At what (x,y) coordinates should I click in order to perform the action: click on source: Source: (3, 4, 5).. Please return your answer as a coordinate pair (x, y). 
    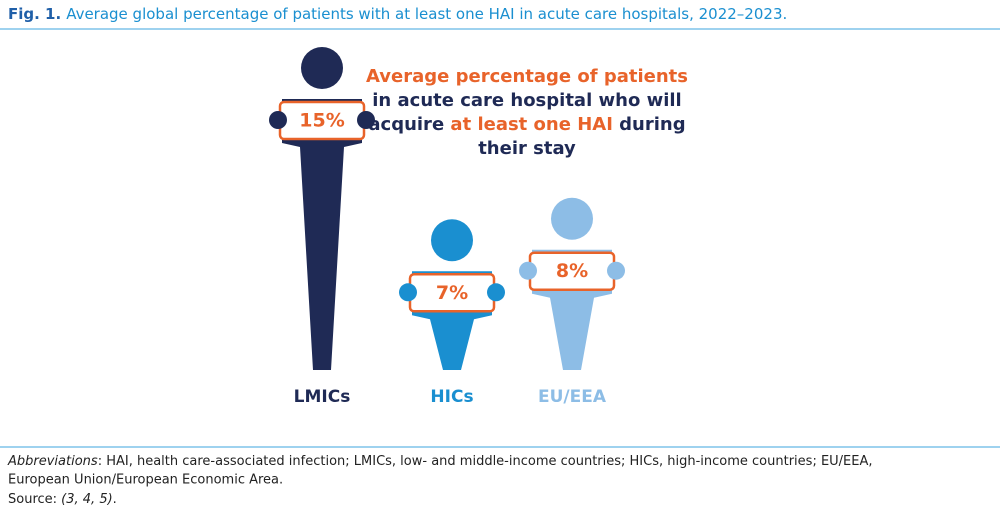
    Looking at the image, I should click on (62, 499).